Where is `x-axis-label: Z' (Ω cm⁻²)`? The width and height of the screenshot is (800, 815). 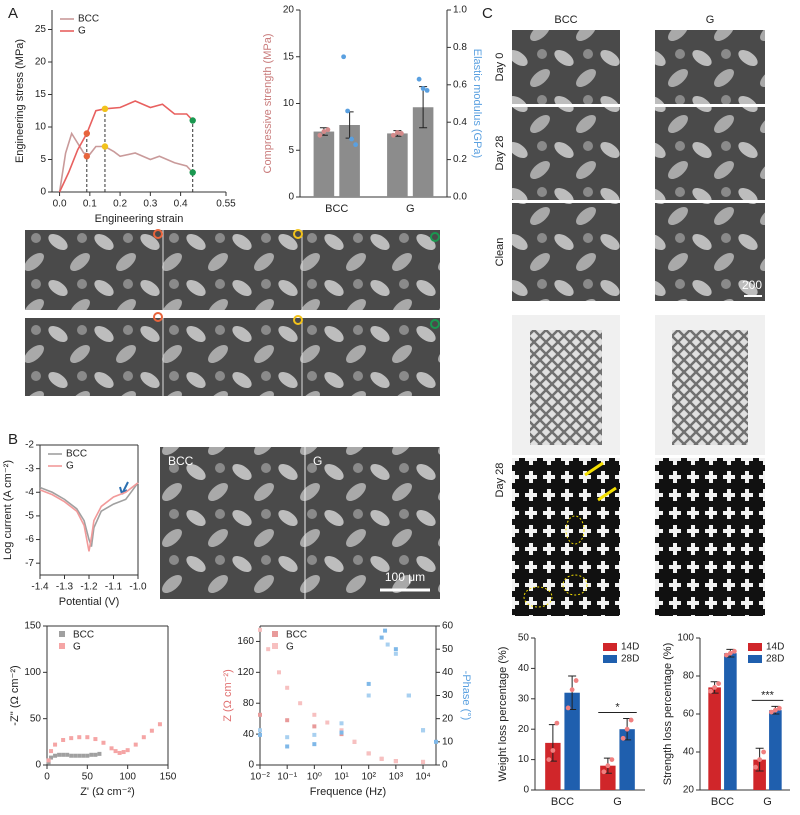 x-axis-label: Z' (Ω cm⁻²) is located at coordinates (107, 792).